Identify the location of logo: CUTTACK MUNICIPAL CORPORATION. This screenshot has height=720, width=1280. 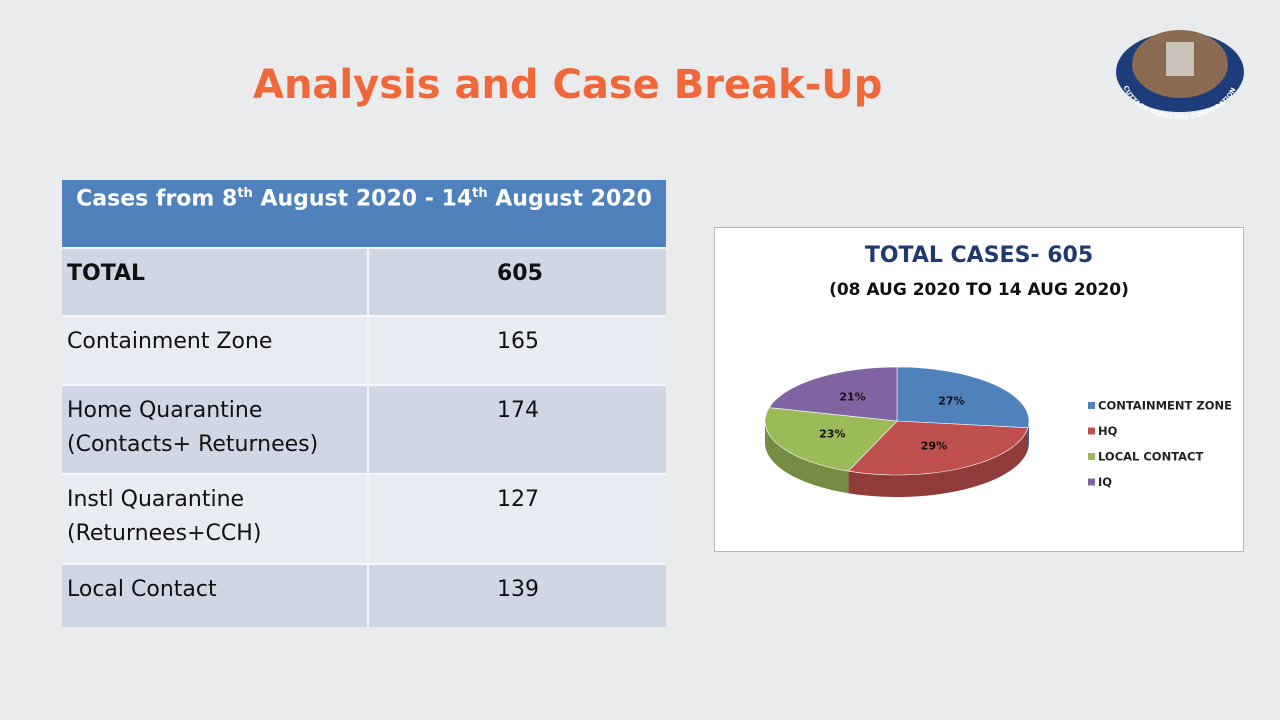
(1180, 75).